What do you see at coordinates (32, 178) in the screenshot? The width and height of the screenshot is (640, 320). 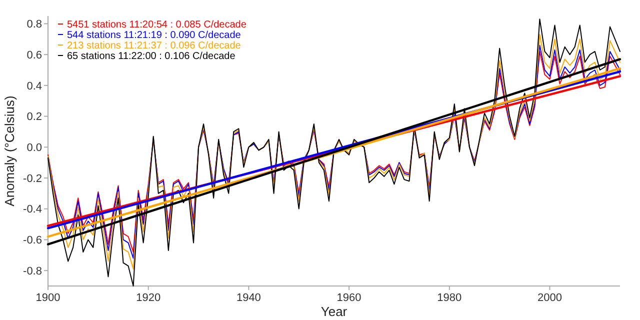 I see `y-tick-label: -0.2` at bounding box center [32, 178].